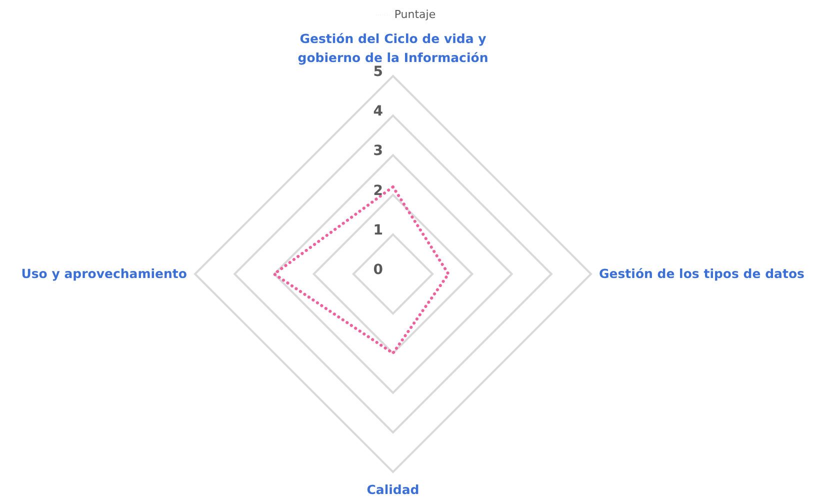  Describe the element at coordinates (378, 151) in the screenshot. I see `y-tick-label: 3` at that location.